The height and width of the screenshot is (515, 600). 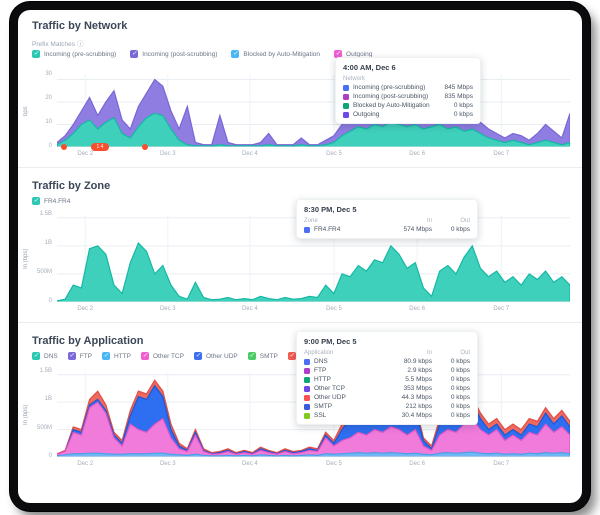 I want to click on network-subtitle: Prefix Matches ⓘ, so click(x=58, y=43).